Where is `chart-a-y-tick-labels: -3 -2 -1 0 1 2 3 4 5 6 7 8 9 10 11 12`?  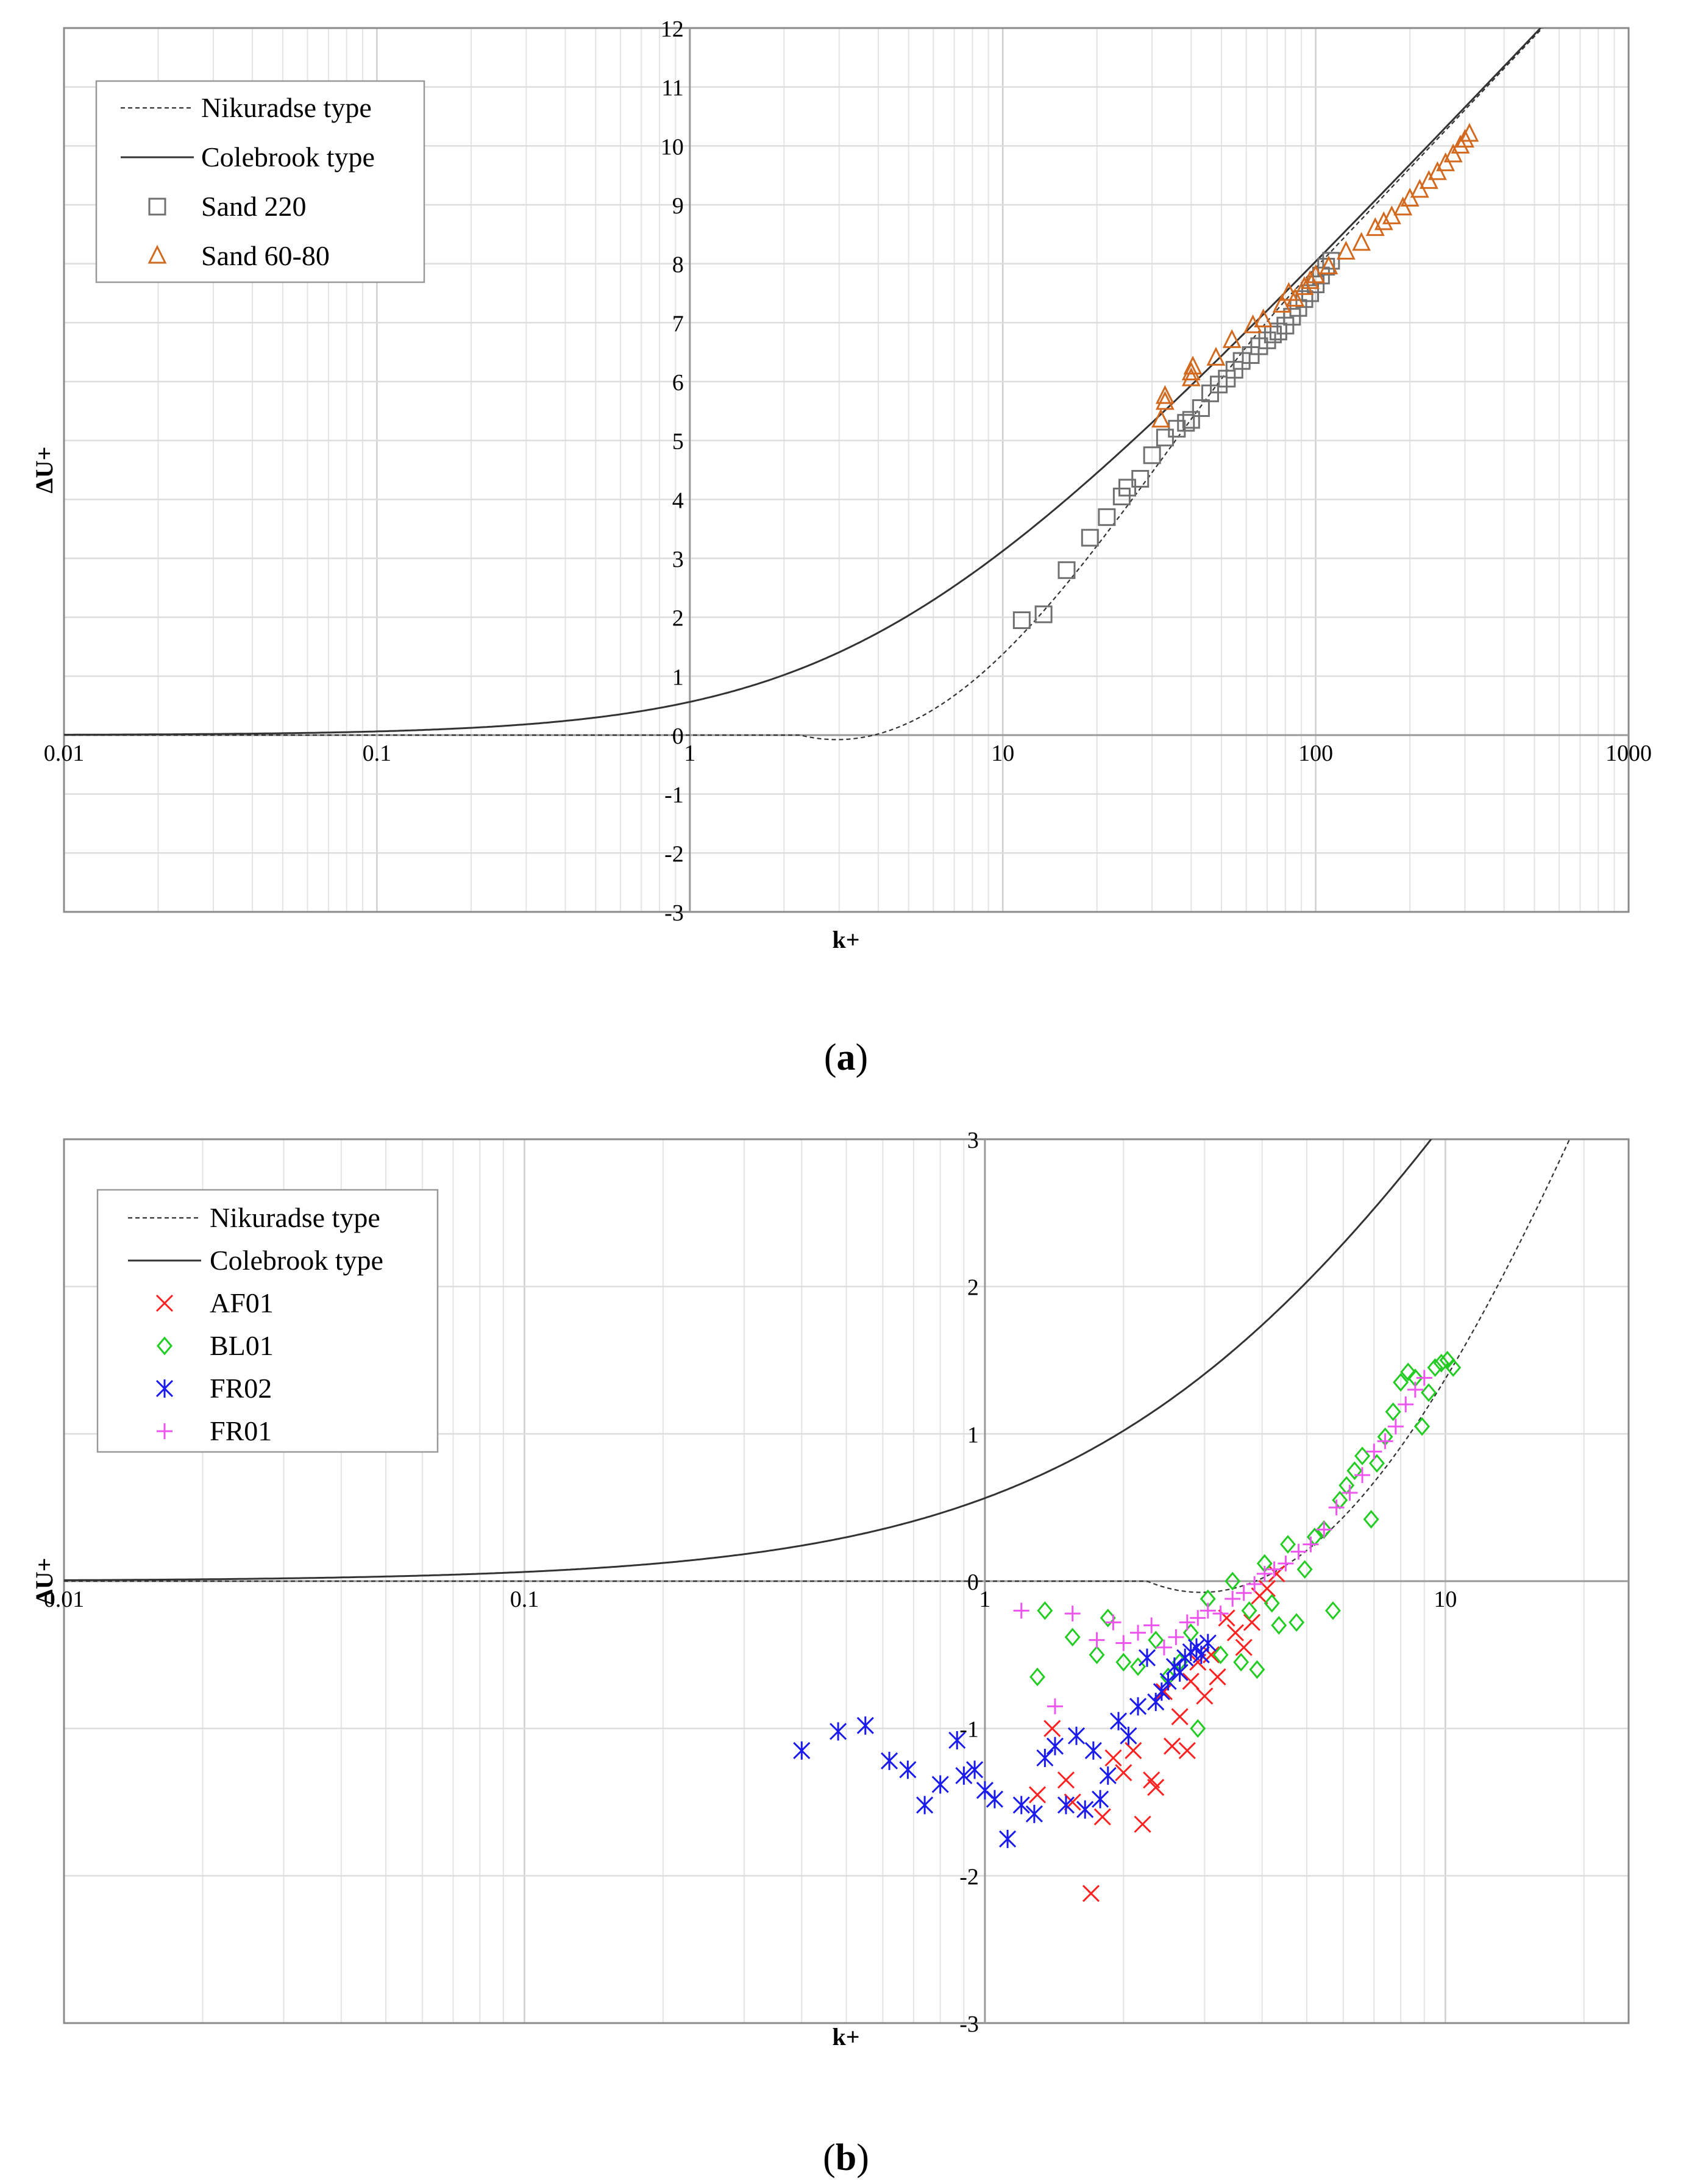
chart-a-y-tick-labels: -3 -2 -1 0 1 2 3 4 5 6 7 8 9 10 11 12 is located at coordinates (673, 471).